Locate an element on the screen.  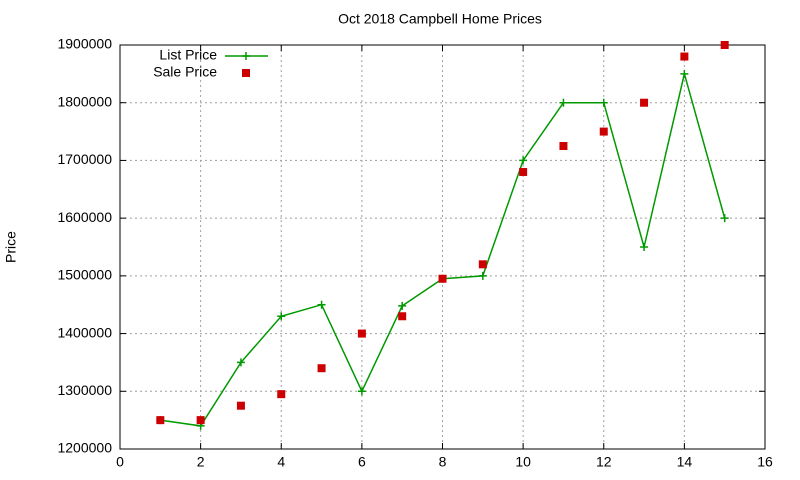
y-tick-label: 1300000 is located at coordinates (84, 390).